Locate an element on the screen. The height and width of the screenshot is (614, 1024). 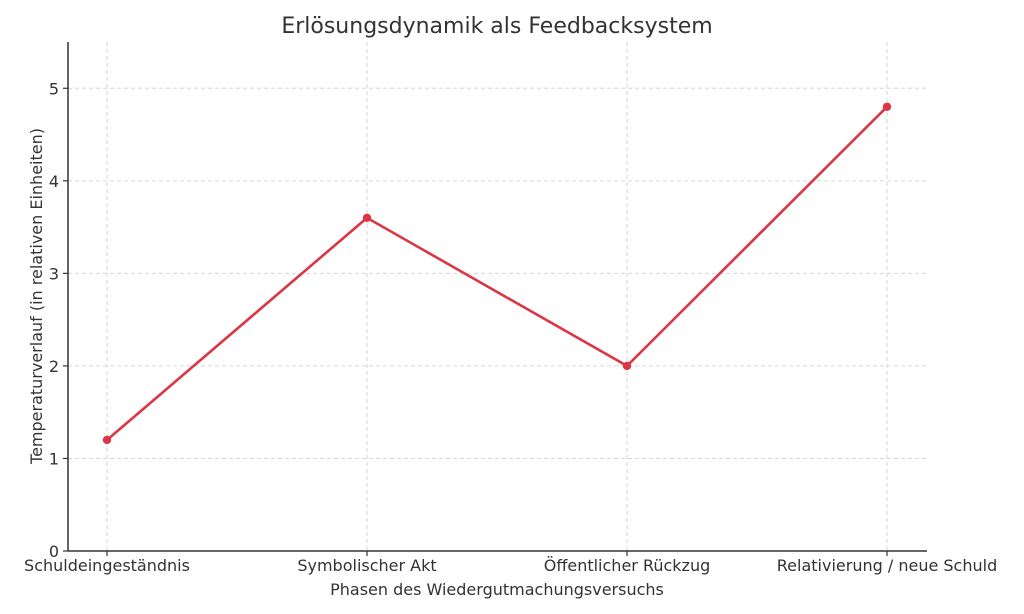
y-tick-label-4: 4 is located at coordinates (54, 181).